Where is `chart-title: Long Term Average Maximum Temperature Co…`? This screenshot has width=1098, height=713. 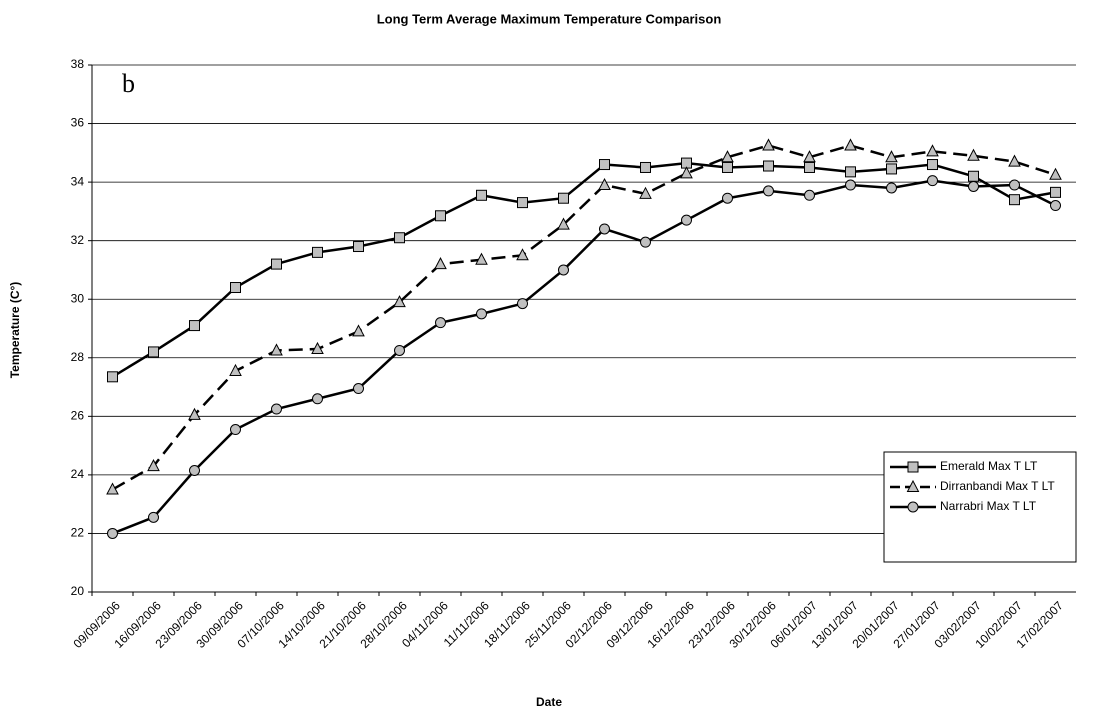 chart-title: Long Term Average Maximum Temperature Co… is located at coordinates (549, 18).